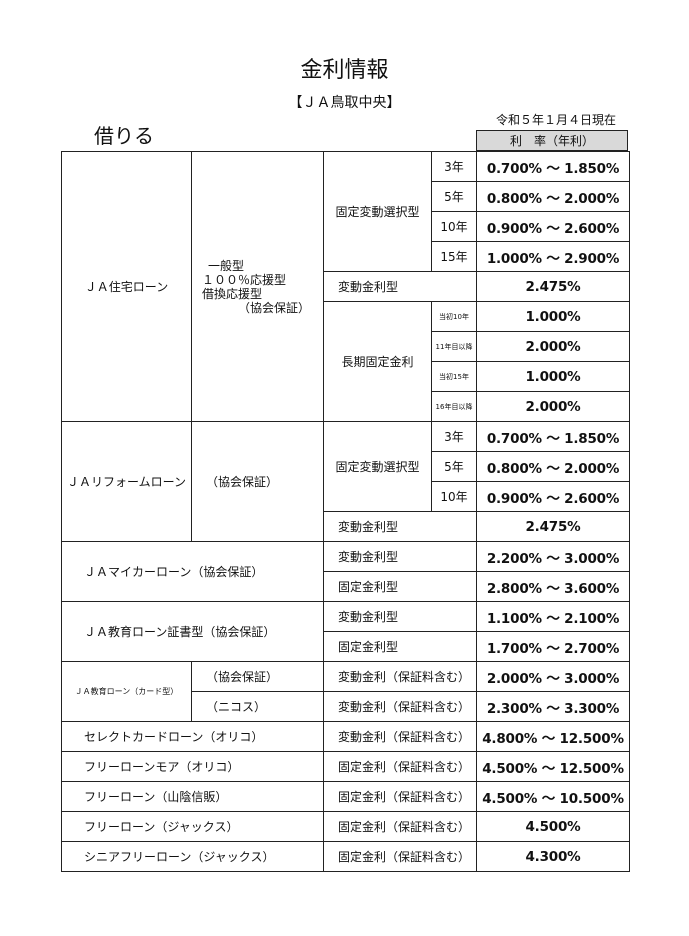 This screenshot has width=689, height=936. What do you see at coordinates (454, 256) in the screenshot?
I see `term-cell: 15年` at bounding box center [454, 256].